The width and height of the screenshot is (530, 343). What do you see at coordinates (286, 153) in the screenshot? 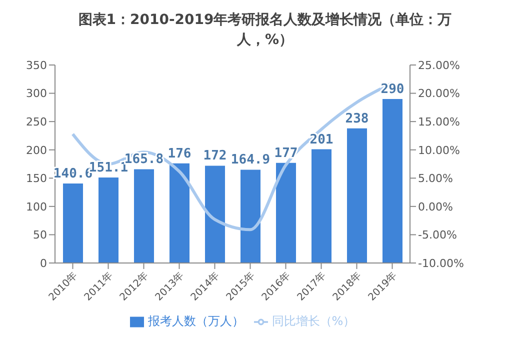
I see `data-label: 177` at bounding box center [286, 153].